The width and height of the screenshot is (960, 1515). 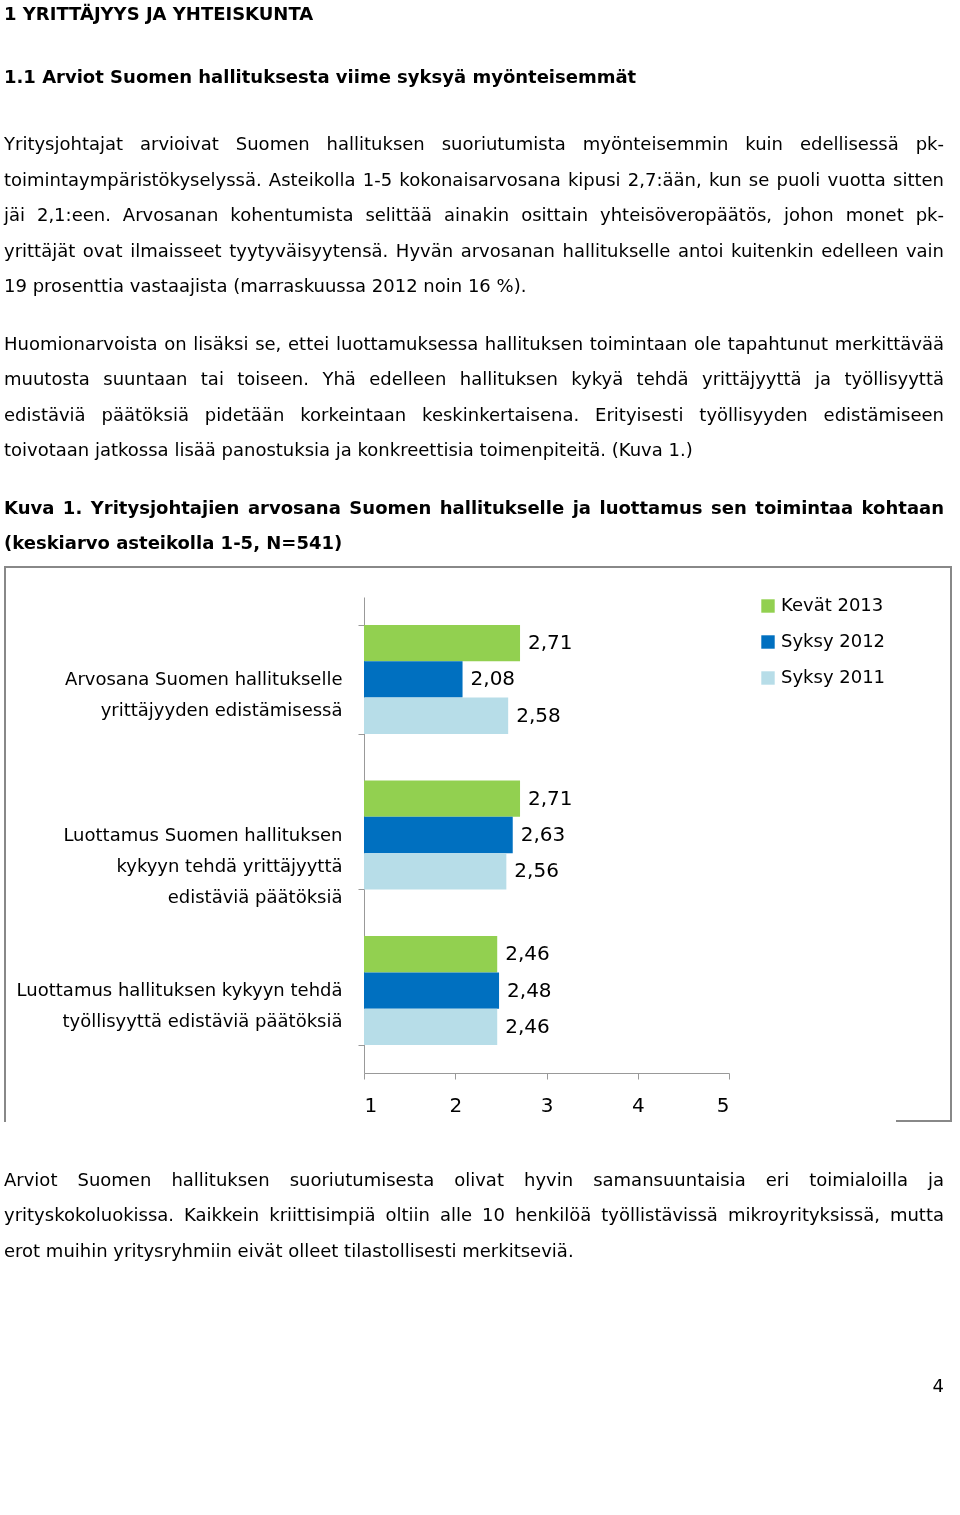 What do you see at coordinates (474, 396) in the screenshot?
I see `text: Huomionarvoista on lisäksi se, ettei luottamuksessa hallituksen toimintaan ole tapahtunut merkittävää muutosta suuntaan tai toiseen. Yhä edelleen hallituksen kykyä tehdä yrittäjyyttä ja työllisyyttä edistäviä päätöksiä pidetään korkeintaan keskinkertaisena. Erityisesti työllisyyden edistämiseen toivotaan jatkossa lisää panostuksia ja konkreettisia toimenpiteitä. (Kuva 1.)` at bounding box center [474, 396].